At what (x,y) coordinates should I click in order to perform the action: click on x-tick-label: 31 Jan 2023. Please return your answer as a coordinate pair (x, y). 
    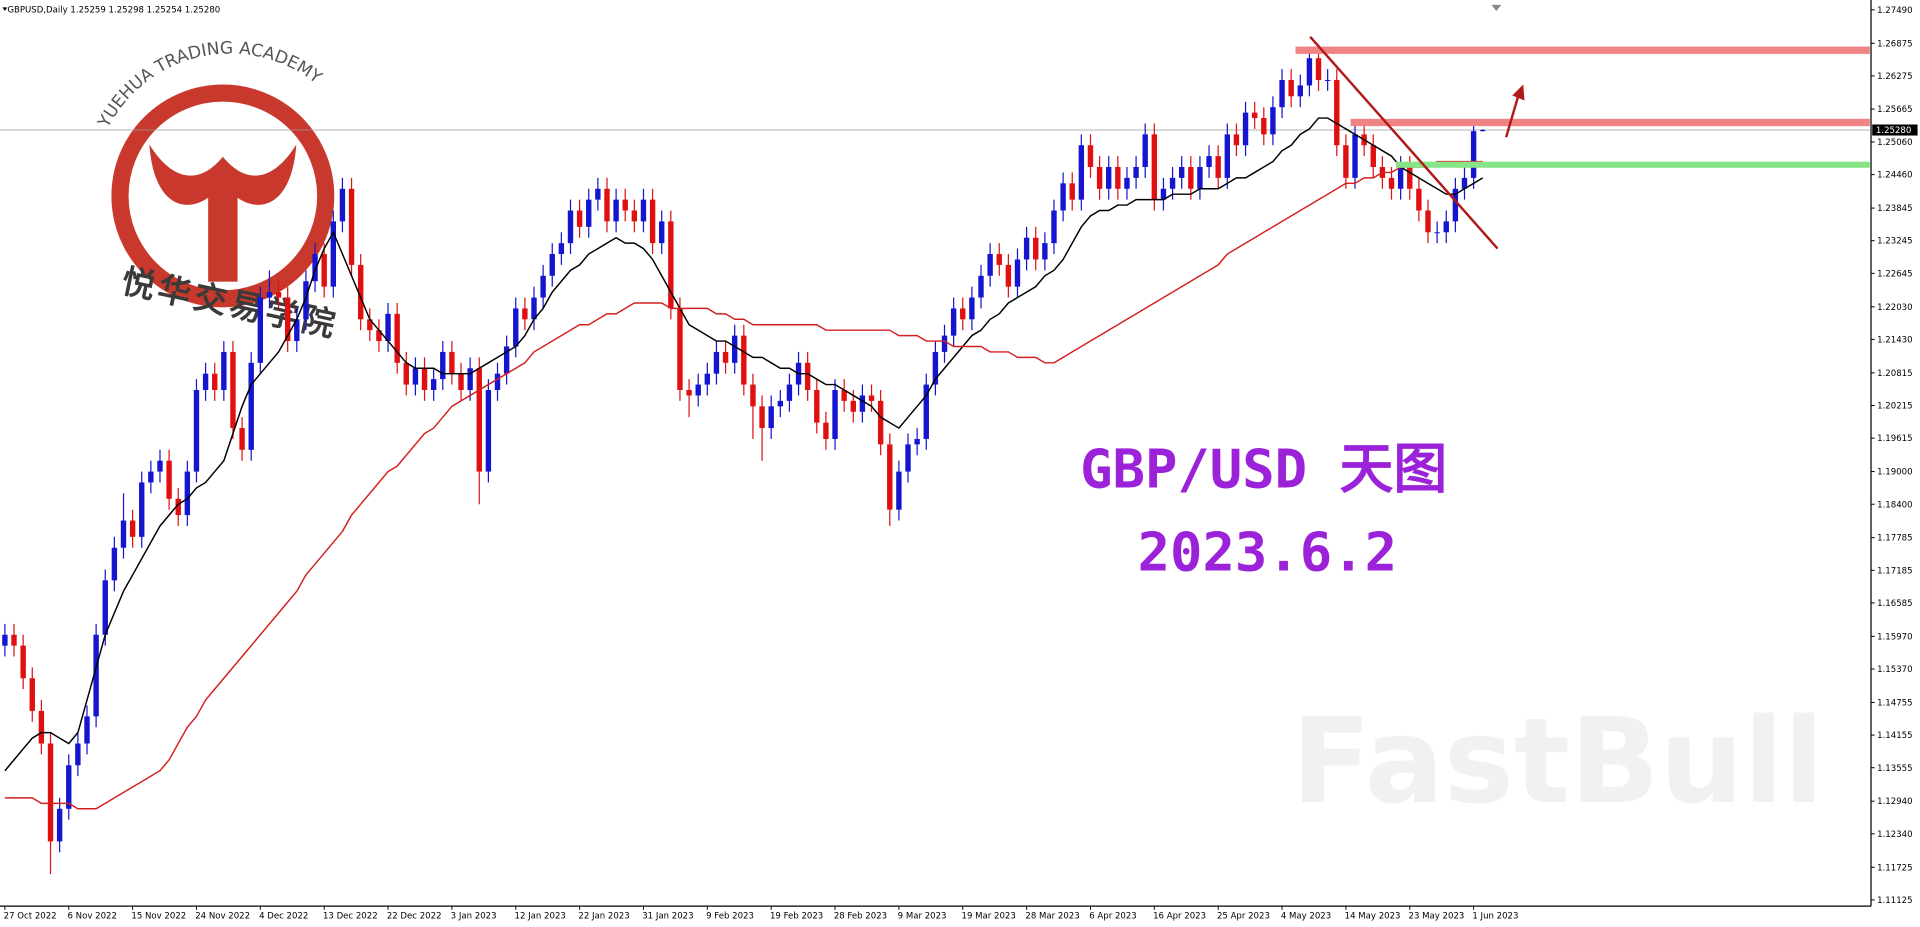
    Looking at the image, I should click on (667, 916).